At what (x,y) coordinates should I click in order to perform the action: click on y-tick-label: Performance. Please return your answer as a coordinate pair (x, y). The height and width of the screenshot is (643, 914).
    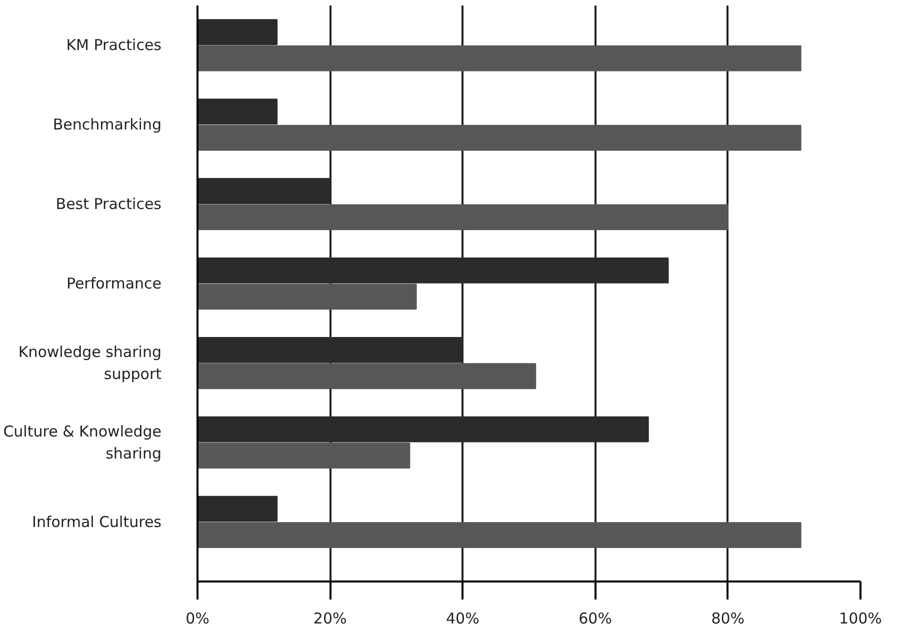
    Looking at the image, I should click on (114, 283).